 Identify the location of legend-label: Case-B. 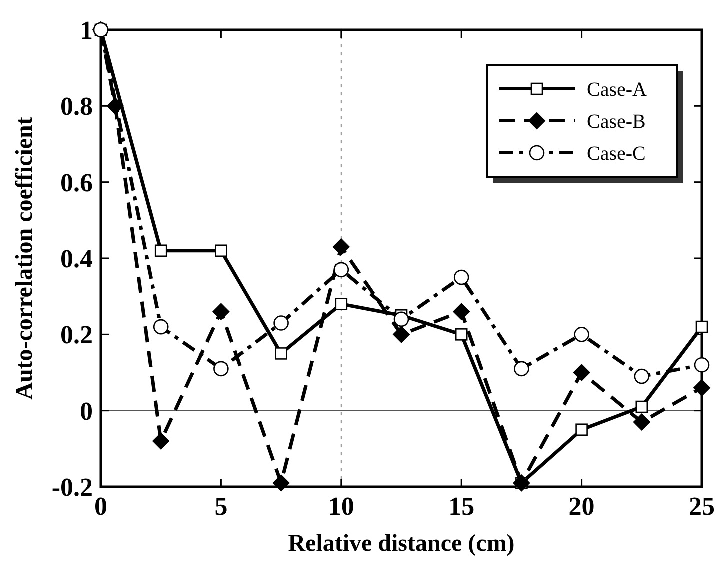
(616, 122).